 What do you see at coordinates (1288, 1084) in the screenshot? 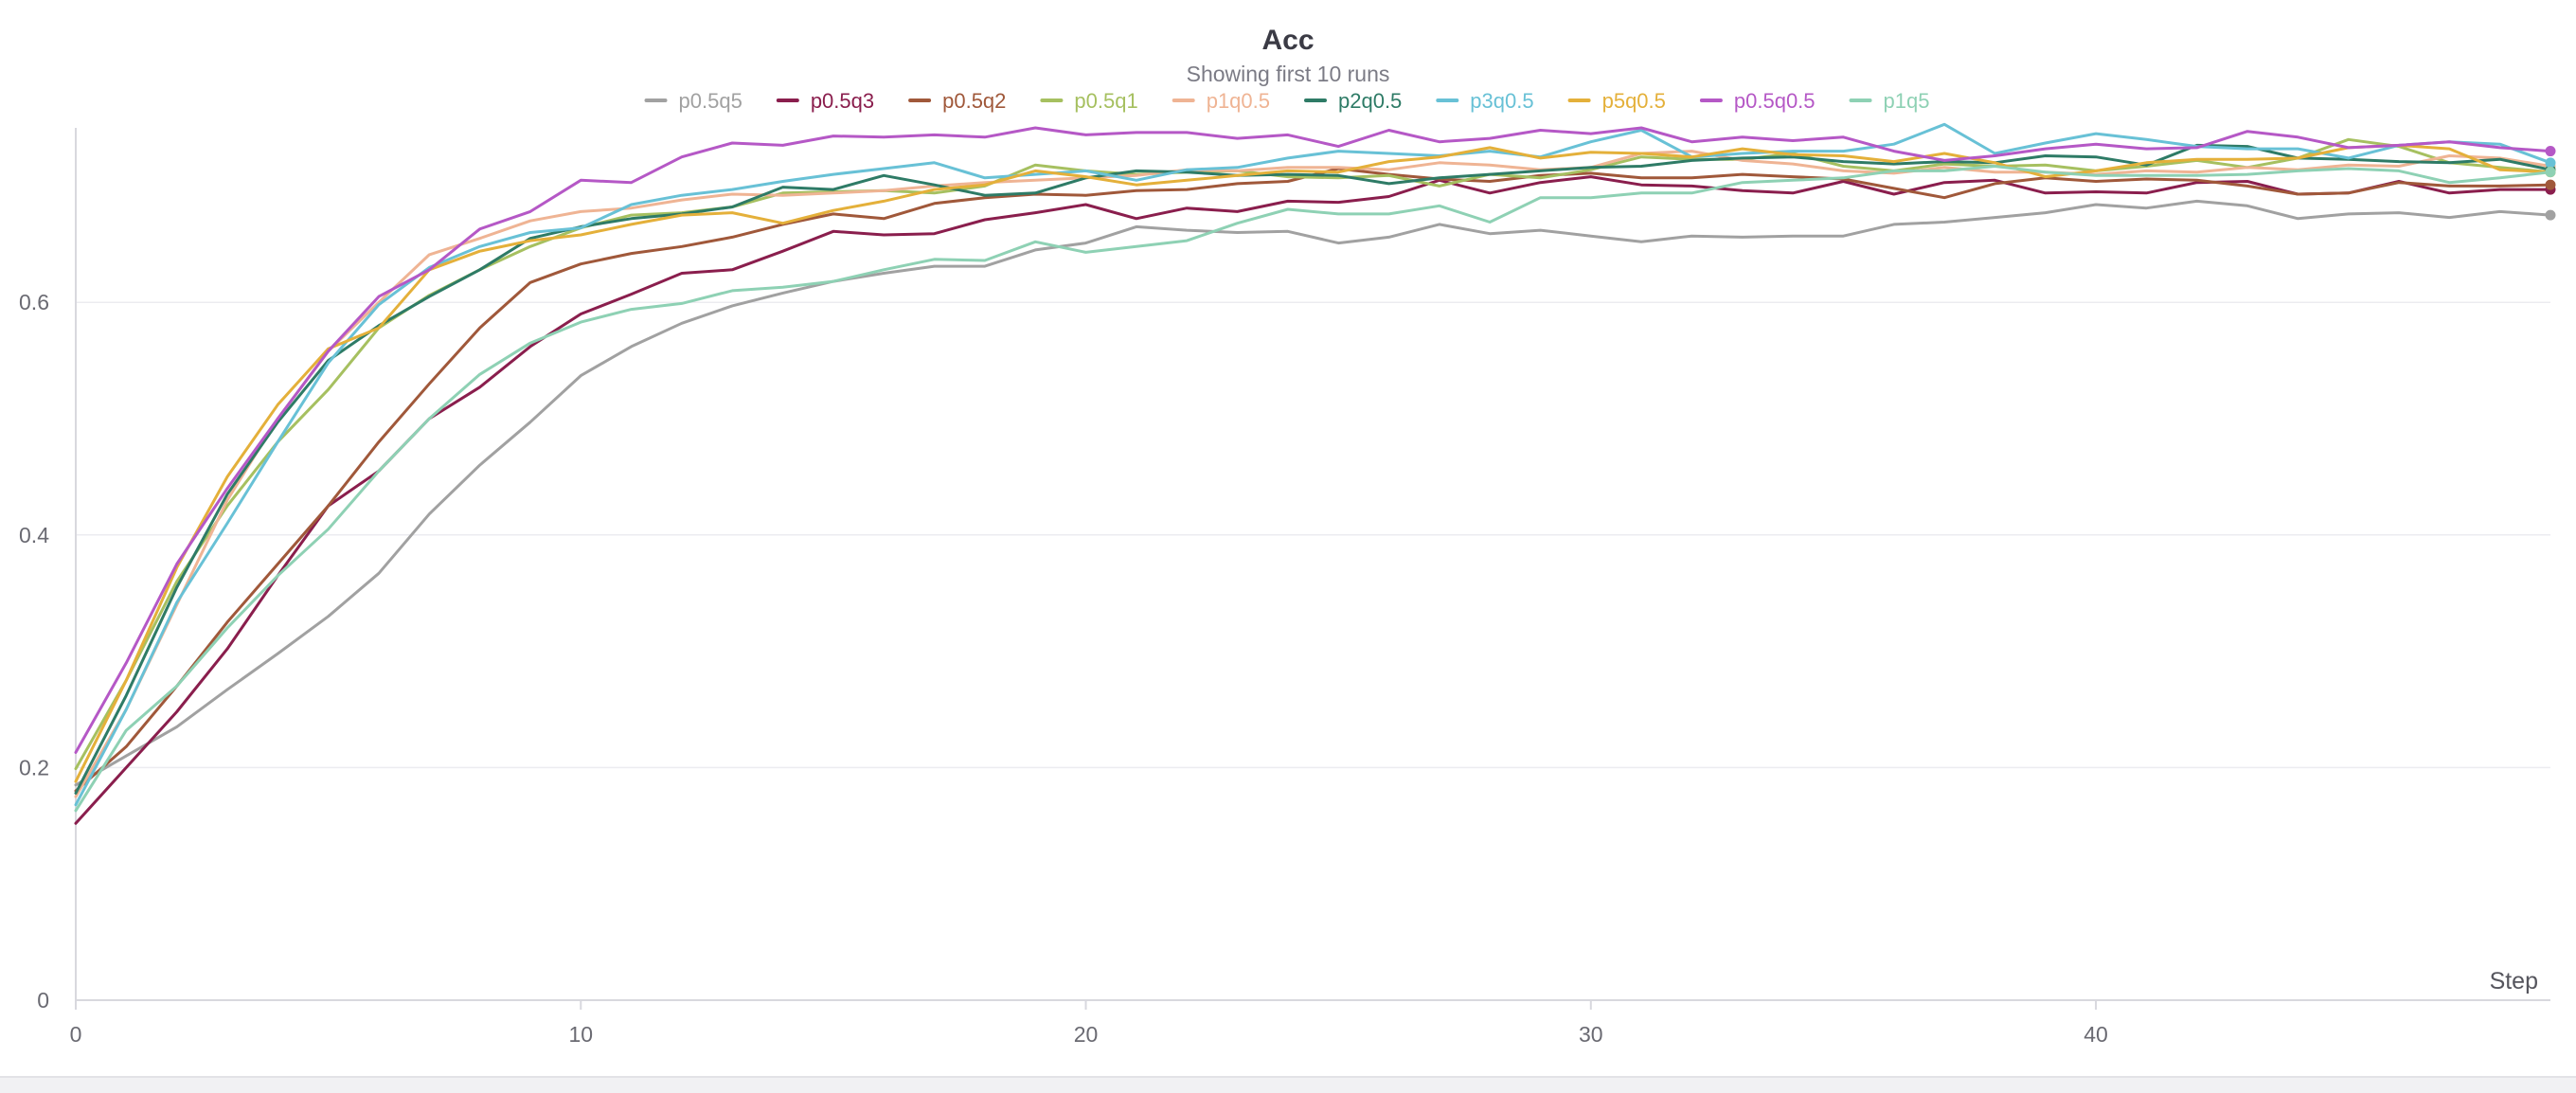
I see `panel-footer` at bounding box center [1288, 1084].